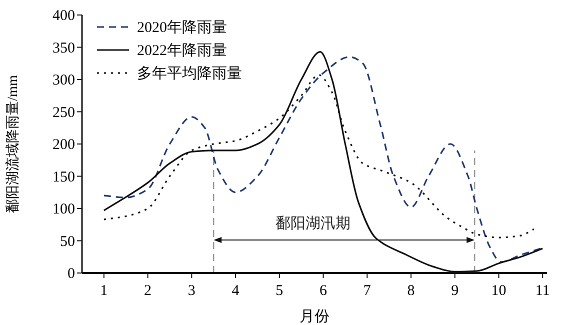  I want to click on x-tick-label: 5, so click(280, 291).